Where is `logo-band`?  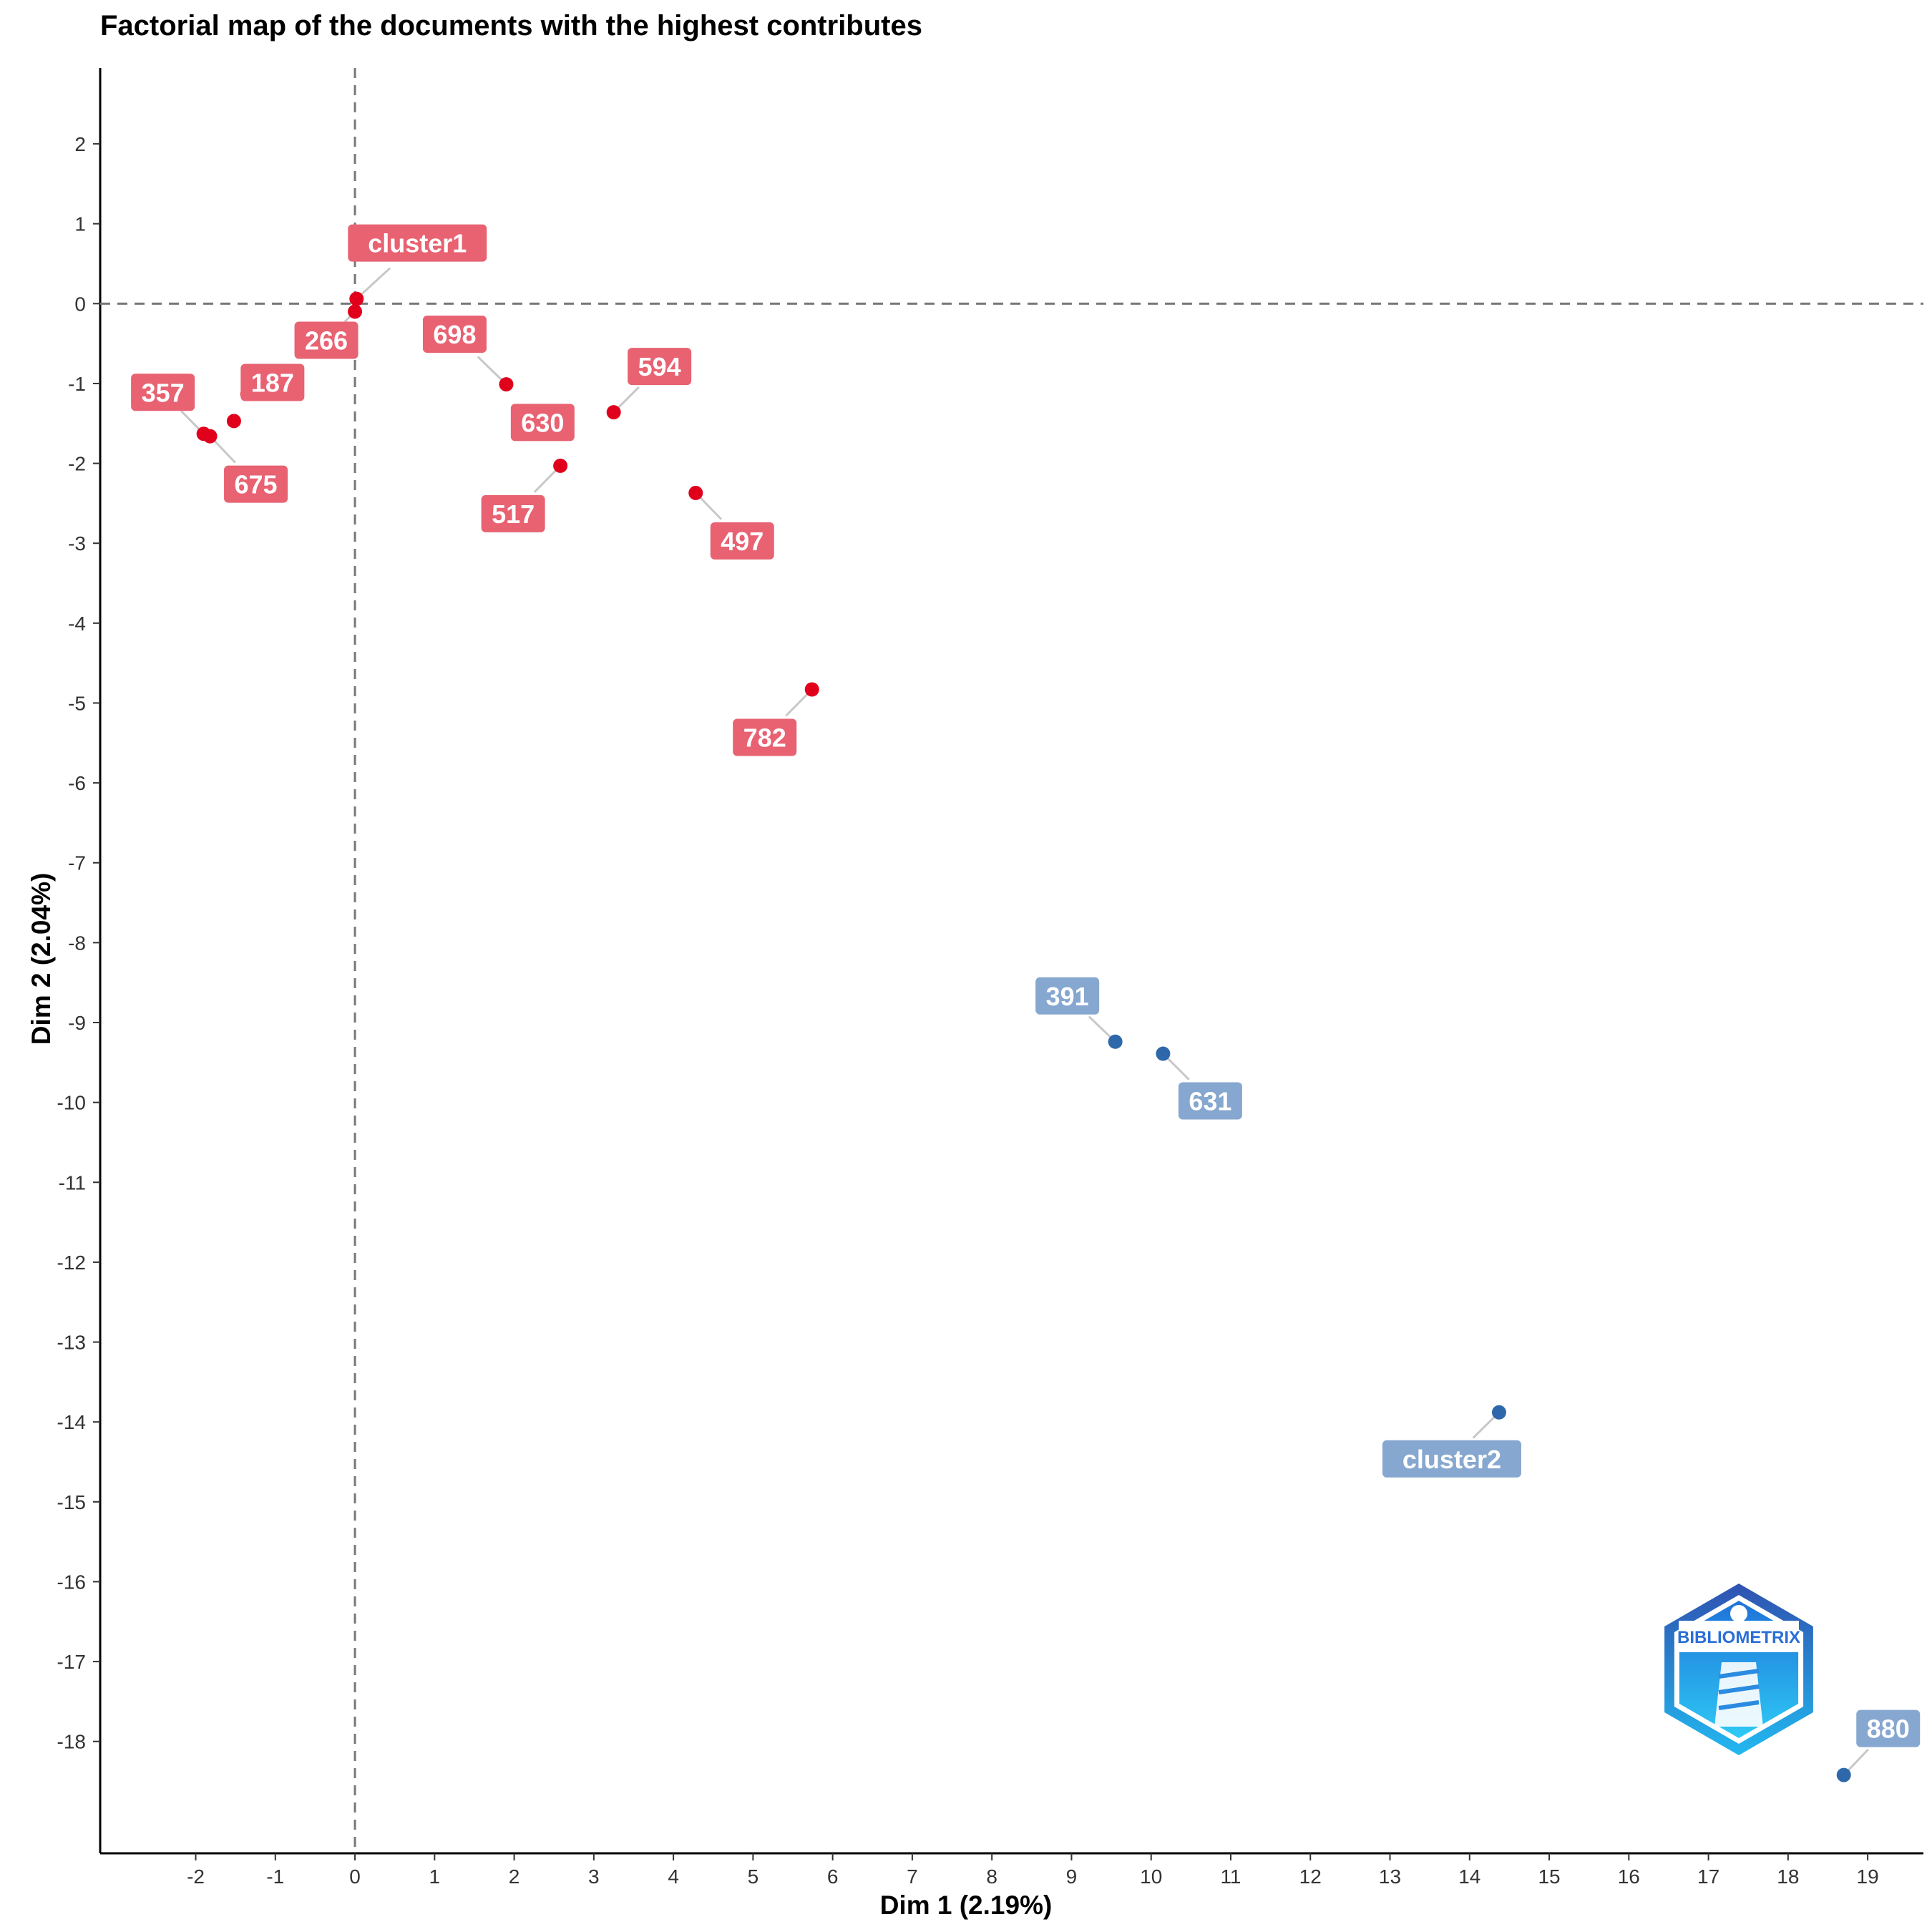 logo-band is located at coordinates (1739, 1636).